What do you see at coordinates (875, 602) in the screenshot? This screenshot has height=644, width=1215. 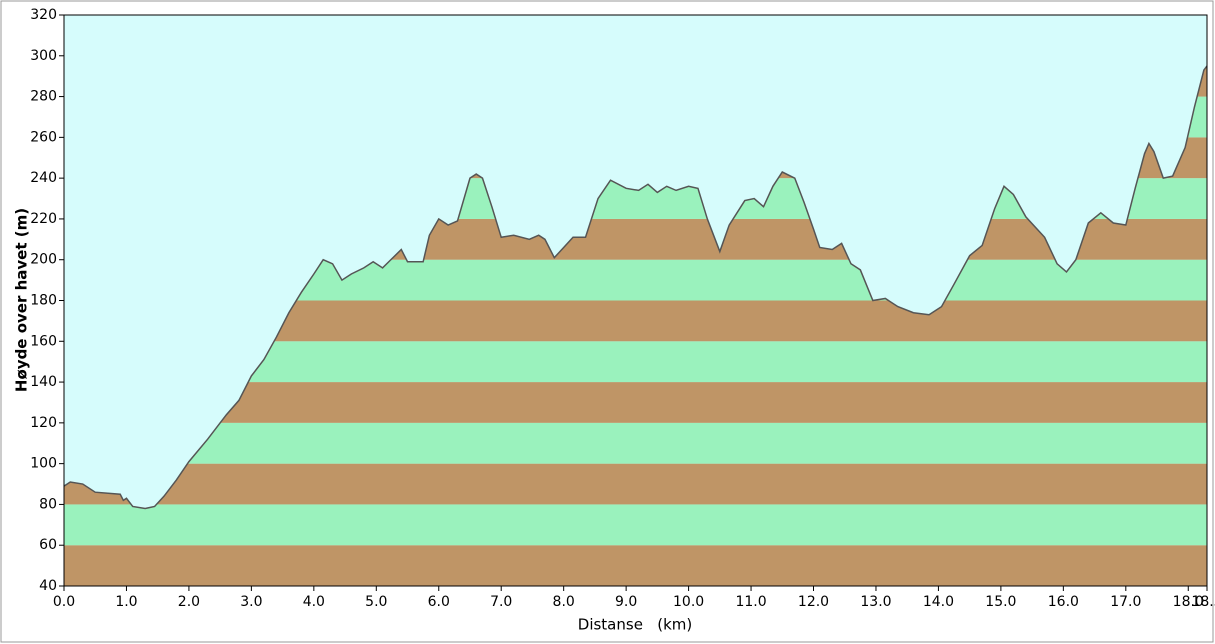 I see `x-tick-label: 13.0` at bounding box center [875, 602].